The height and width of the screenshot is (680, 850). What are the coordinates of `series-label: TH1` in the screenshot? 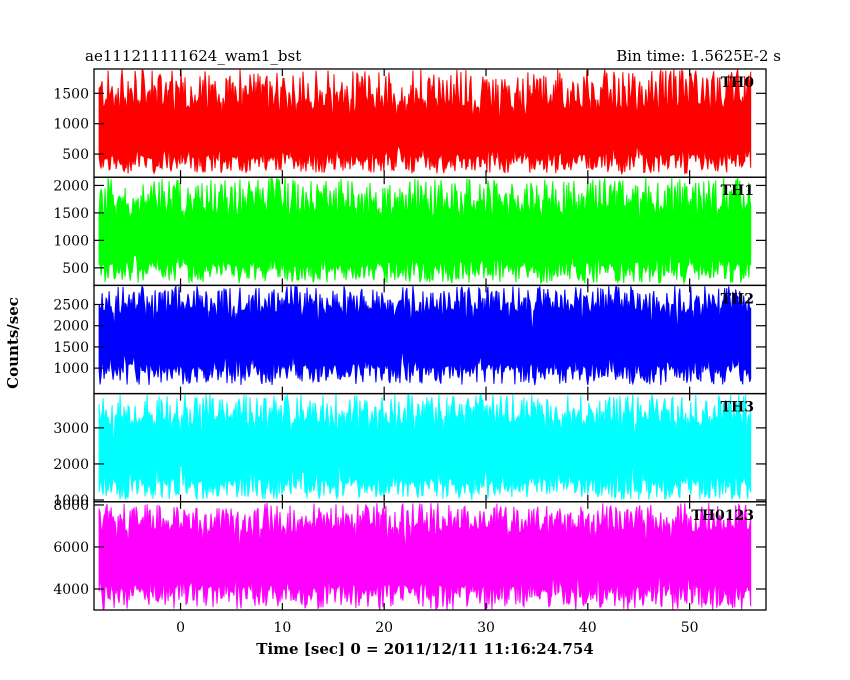 It's located at (737, 191).